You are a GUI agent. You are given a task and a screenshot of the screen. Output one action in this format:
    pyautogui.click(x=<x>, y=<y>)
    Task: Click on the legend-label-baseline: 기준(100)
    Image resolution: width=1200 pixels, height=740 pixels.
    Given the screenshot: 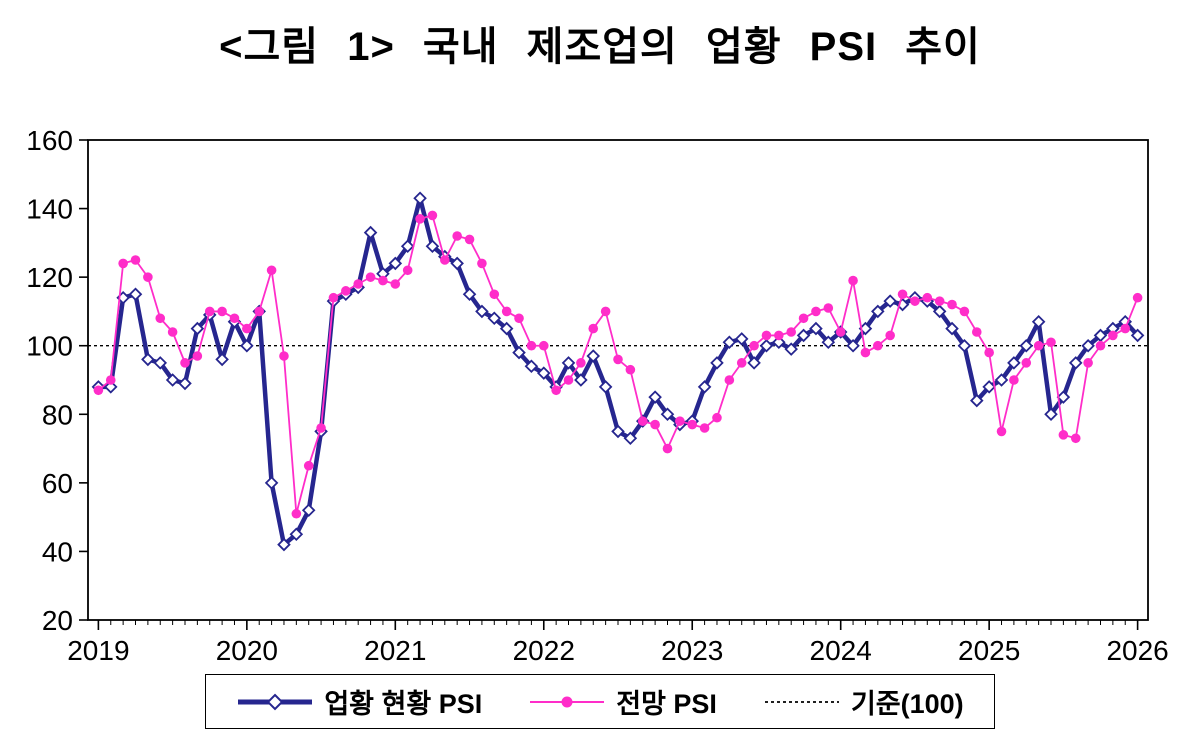 What is the action you would take?
    pyautogui.click(x=907, y=704)
    